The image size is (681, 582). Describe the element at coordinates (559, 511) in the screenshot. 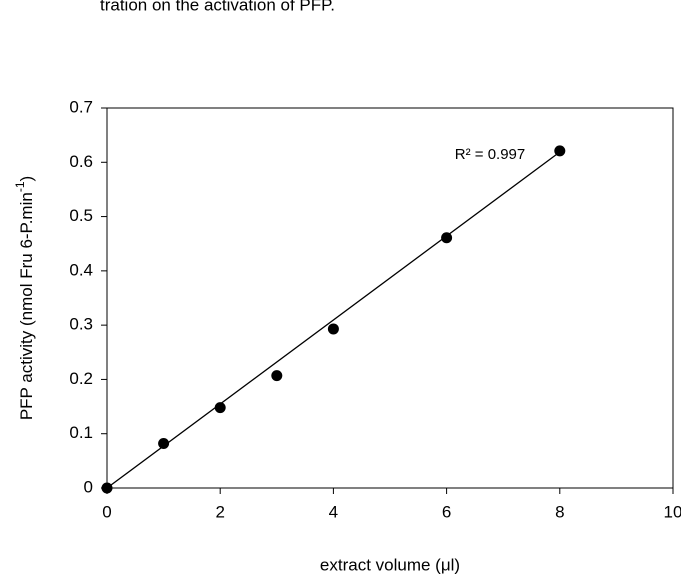

I see `x-tick-label: 8` at that location.